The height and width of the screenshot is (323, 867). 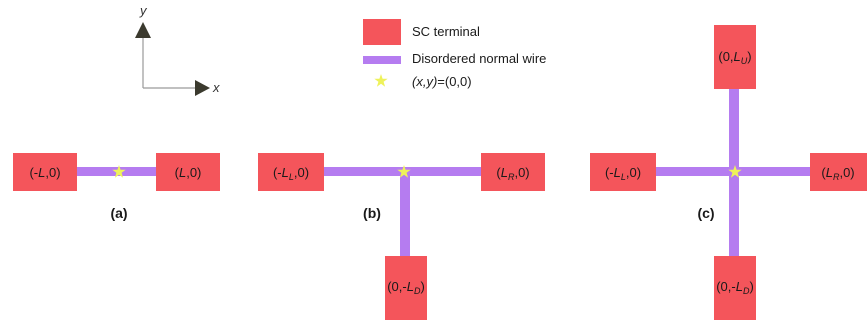 I want to click on legend-origin-label: (x,y)=(0,0), so click(x=442, y=81).